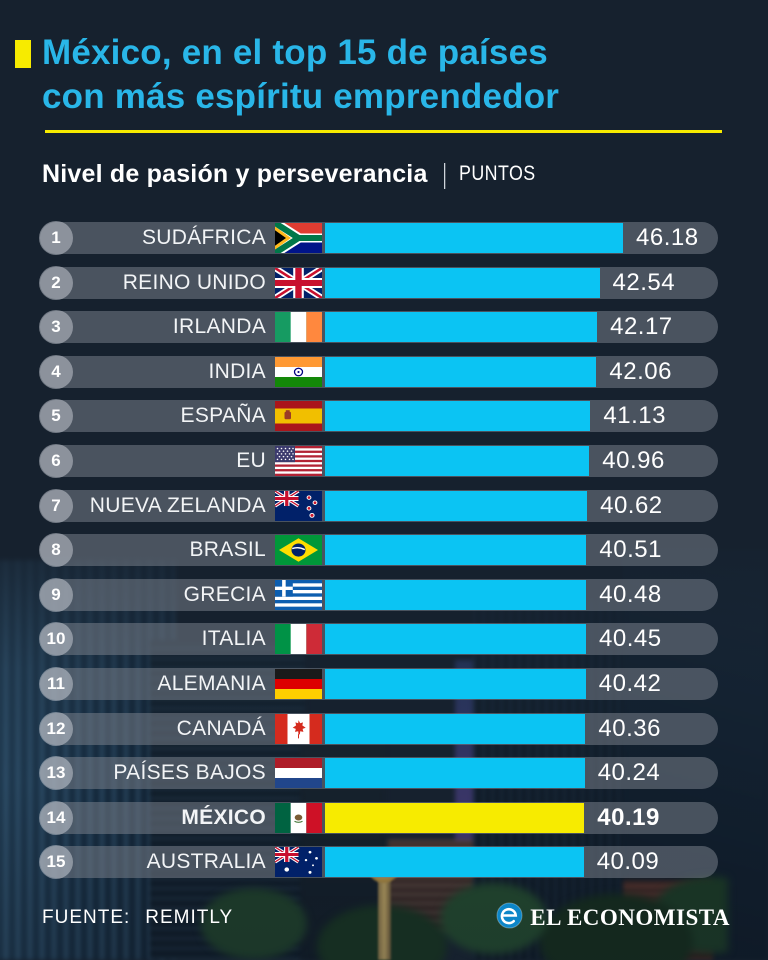  I want to click on flag-icon-usa, so click(298, 460).